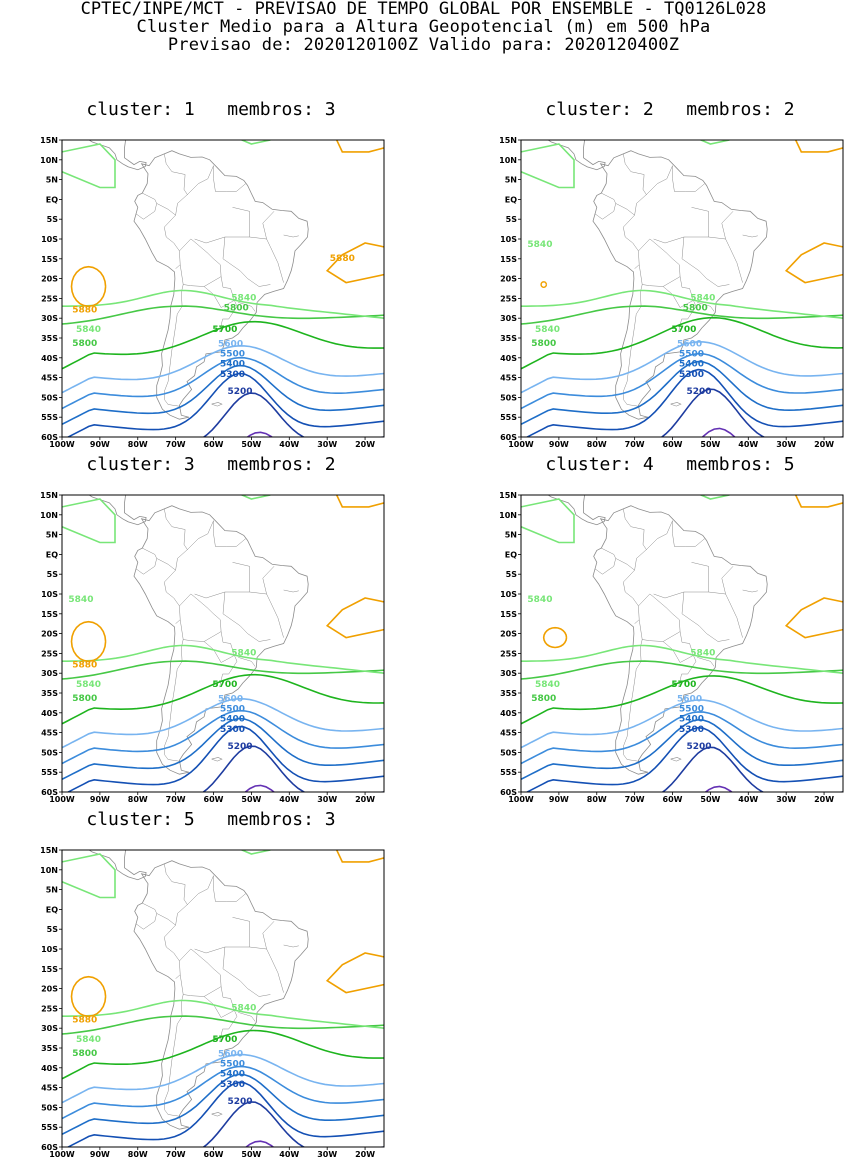  I want to click on lat-label: 10N, so click(49, 160).